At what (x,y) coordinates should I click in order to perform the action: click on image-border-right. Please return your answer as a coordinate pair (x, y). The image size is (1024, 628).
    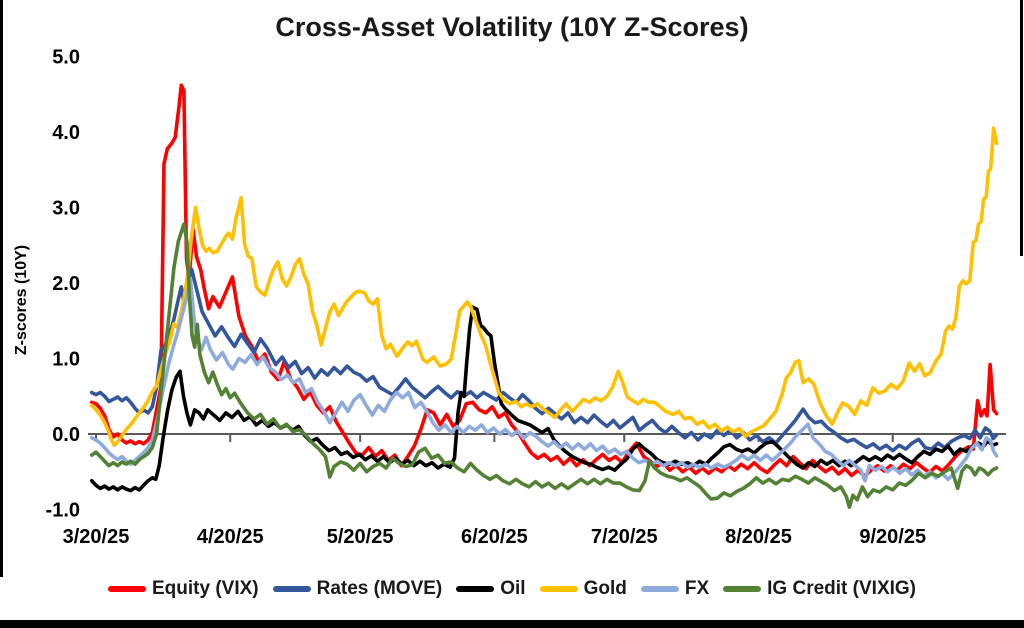
    Looking at the image, I should click on (1021, 128).